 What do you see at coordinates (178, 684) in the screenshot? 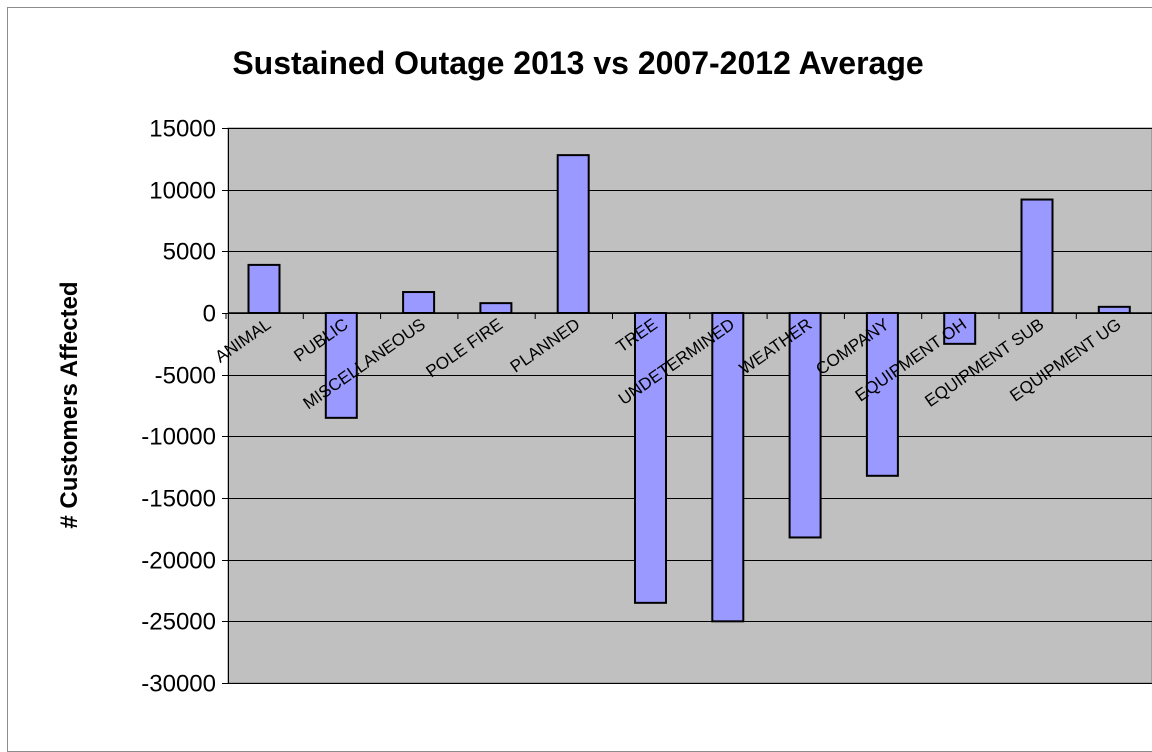
I see `y-tick-label: -30000` at bounding box center [178, 684].